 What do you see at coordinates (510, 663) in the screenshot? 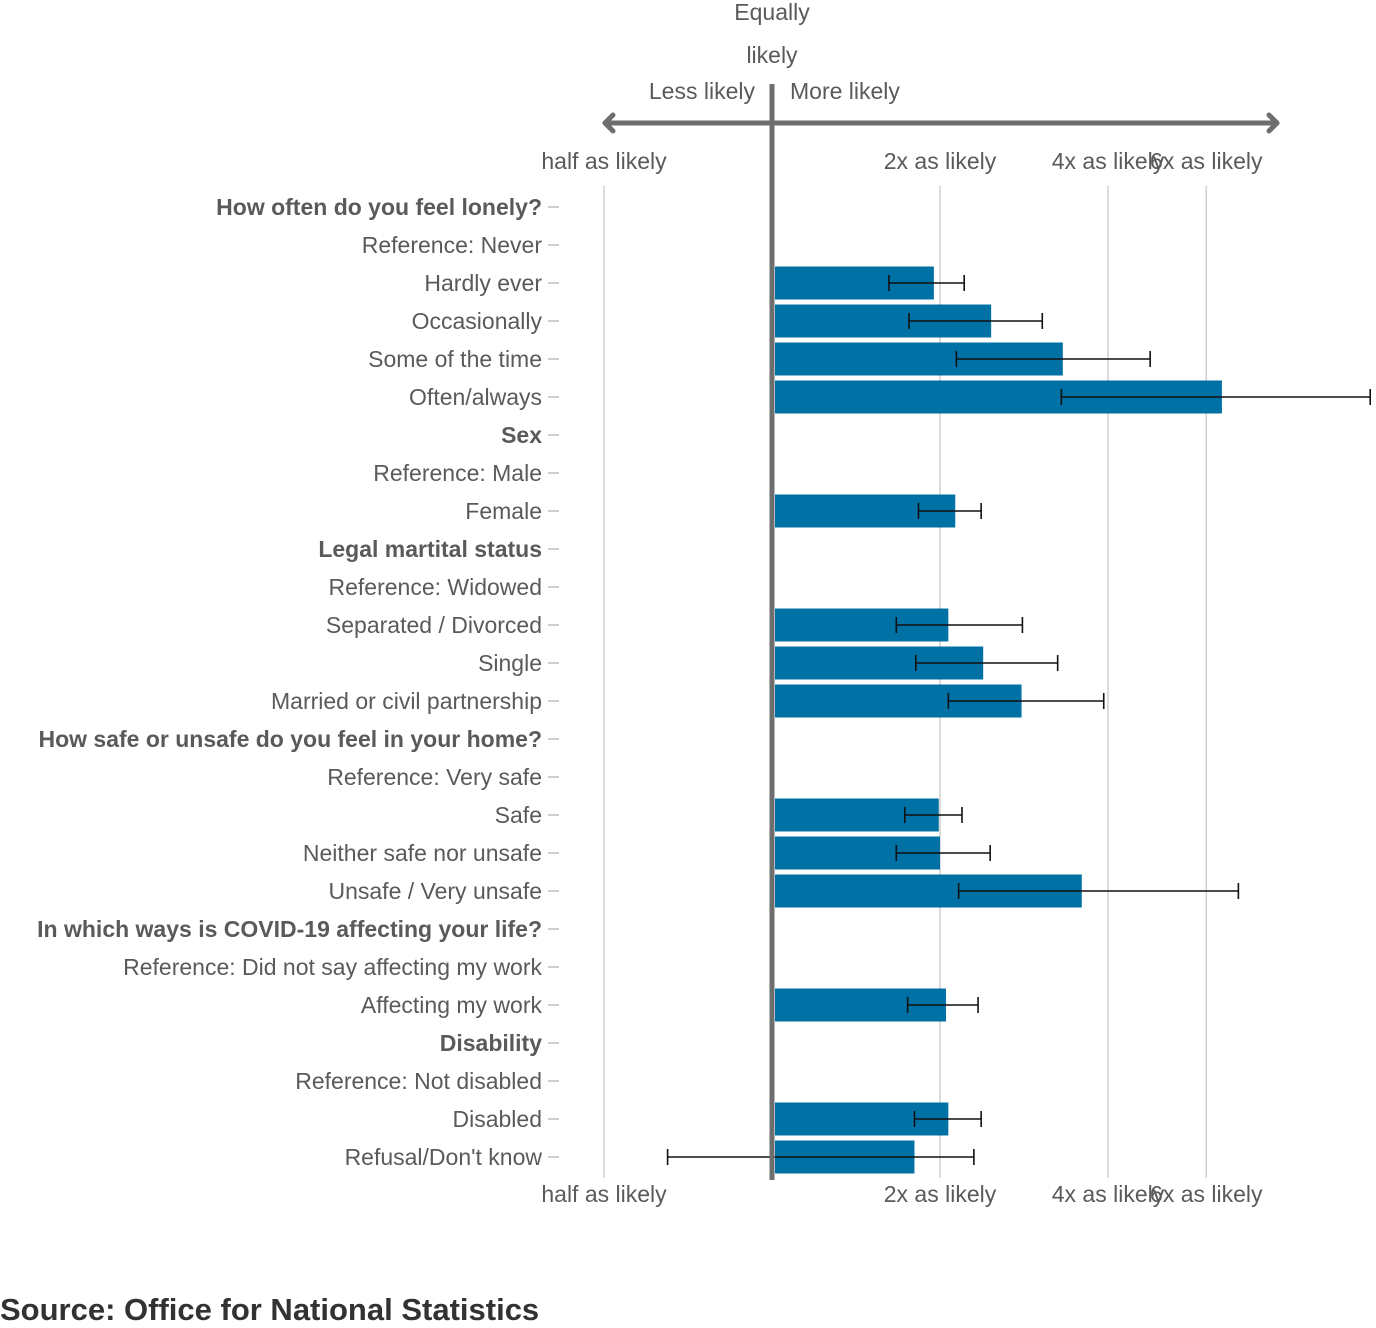
I see `row-label: Single` at bounding box center [510, 663].